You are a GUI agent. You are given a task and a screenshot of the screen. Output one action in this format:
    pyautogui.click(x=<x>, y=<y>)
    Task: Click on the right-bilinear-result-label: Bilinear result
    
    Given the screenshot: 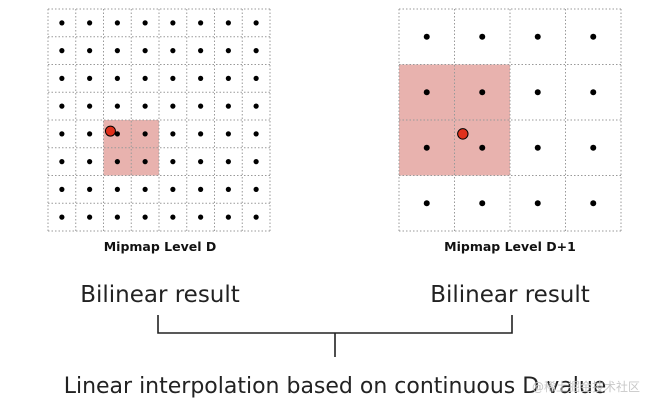 What is the action you would take?
    pyautogui.click(x=510, y=295)
    